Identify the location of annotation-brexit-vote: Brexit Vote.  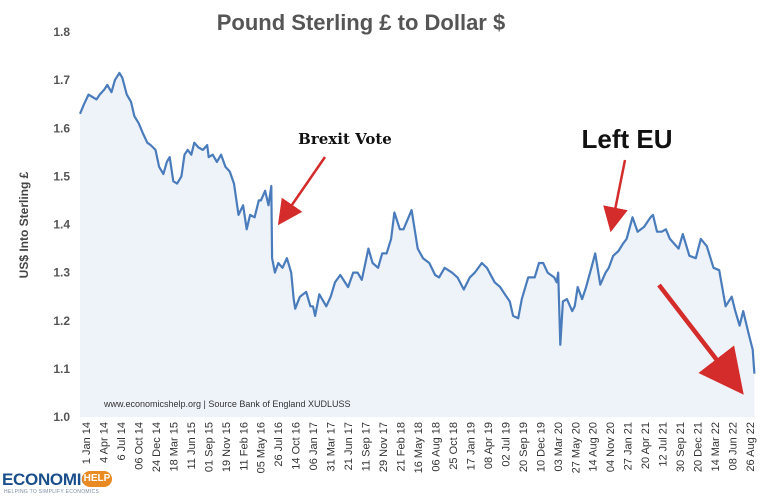
(334, 178).